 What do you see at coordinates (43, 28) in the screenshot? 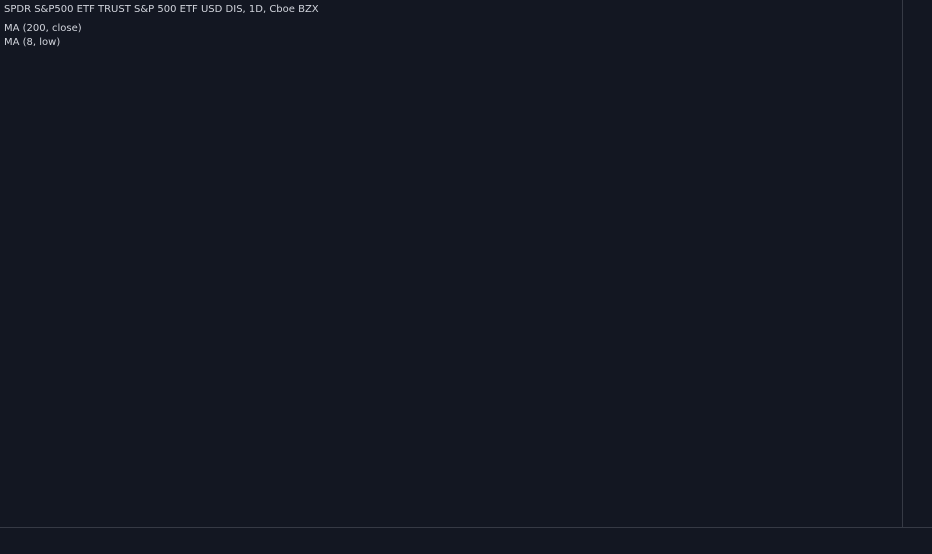
I see `legend-entry: MA (200, close)` at bounding box center [43, 28].